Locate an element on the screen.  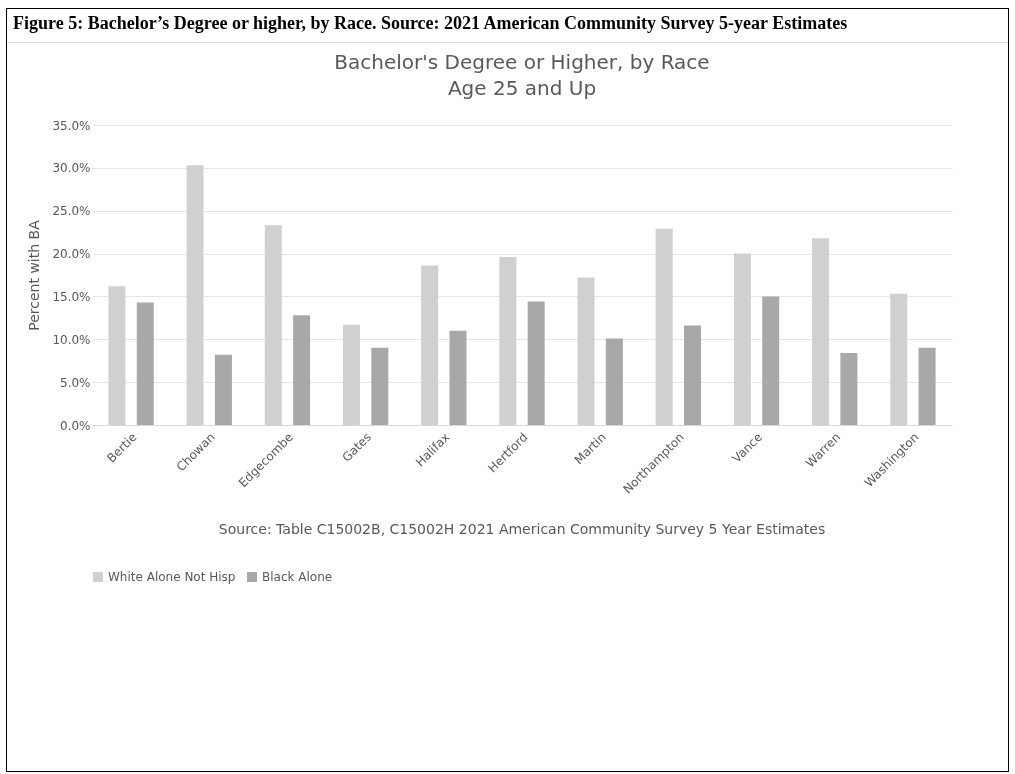
source-note: Source: Table C15002B, C15002H 2021 American Community Survey 5 Year Estimates is located at coordinates (522, 529).